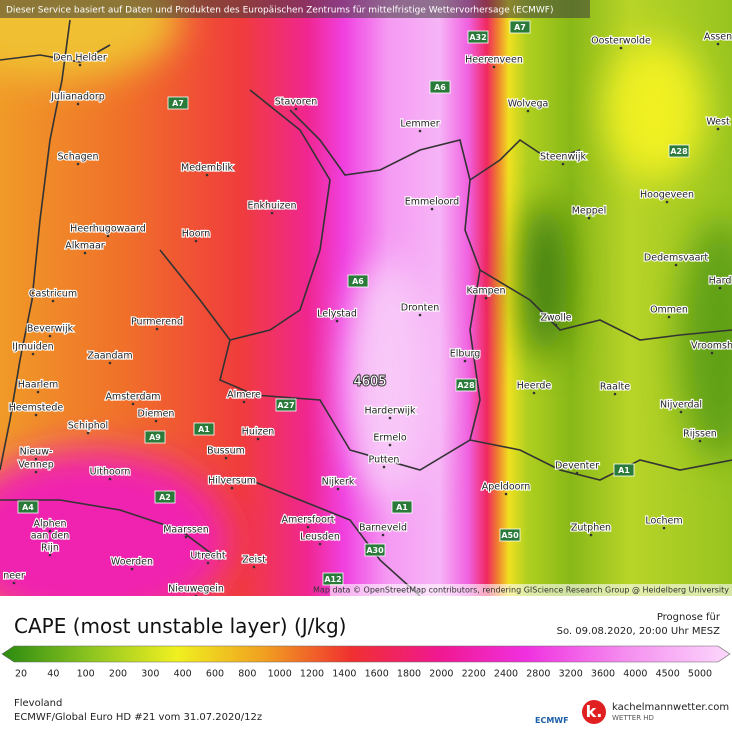 Image resolution: width=732 pixels, height=732 pixels. I want to click on place-label: Schiphol, so click(88, 426).